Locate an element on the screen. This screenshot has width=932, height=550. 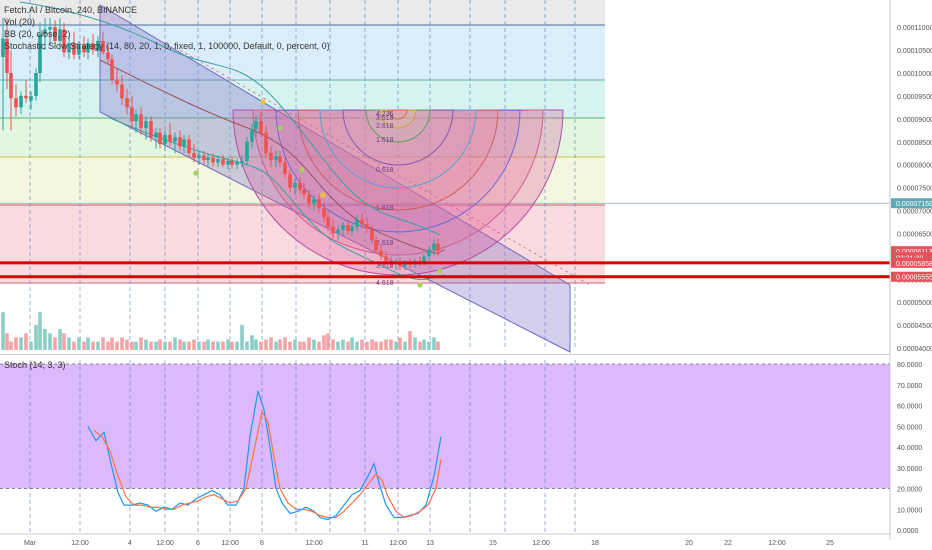
vol-legend: Vol (20) is located at coordinates (20, 22).